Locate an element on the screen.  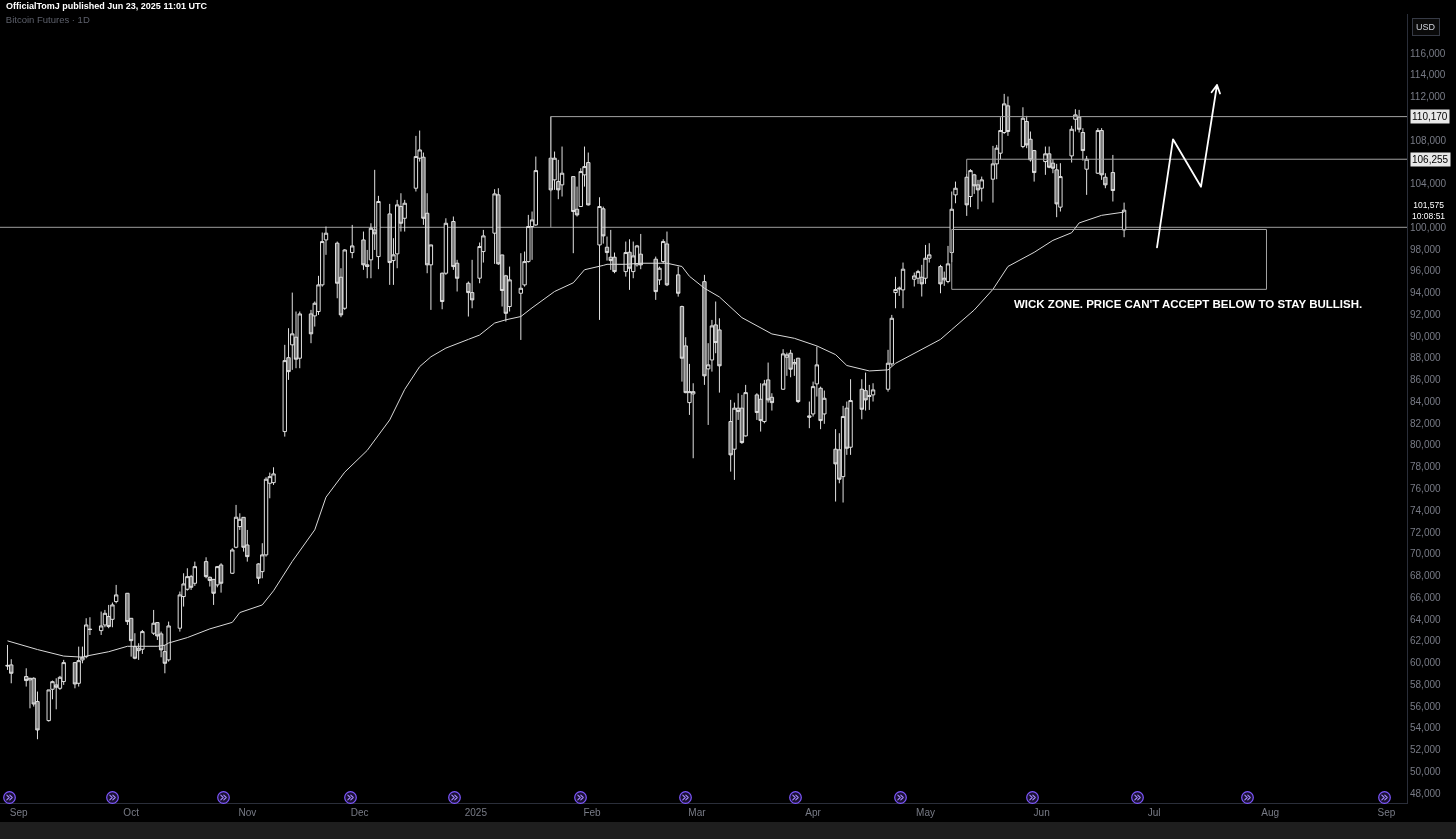
y-tick-label: 74,000 is located at coordinates (1426, 510).